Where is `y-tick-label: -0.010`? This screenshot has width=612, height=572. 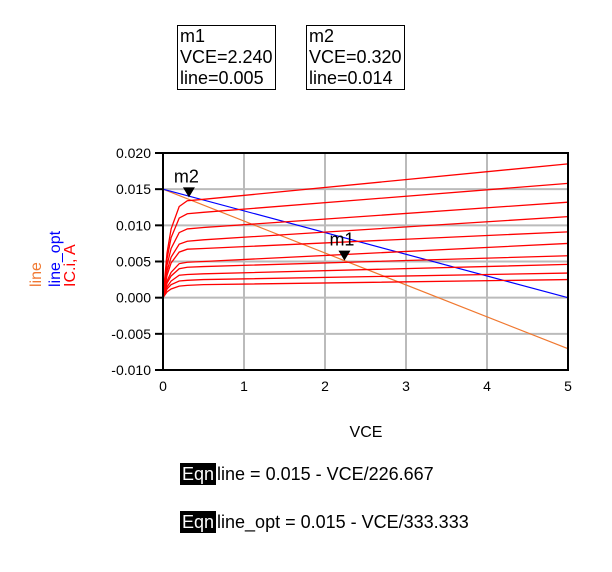 y-tick-label: -0.010 is located at coordinates (131, 370).